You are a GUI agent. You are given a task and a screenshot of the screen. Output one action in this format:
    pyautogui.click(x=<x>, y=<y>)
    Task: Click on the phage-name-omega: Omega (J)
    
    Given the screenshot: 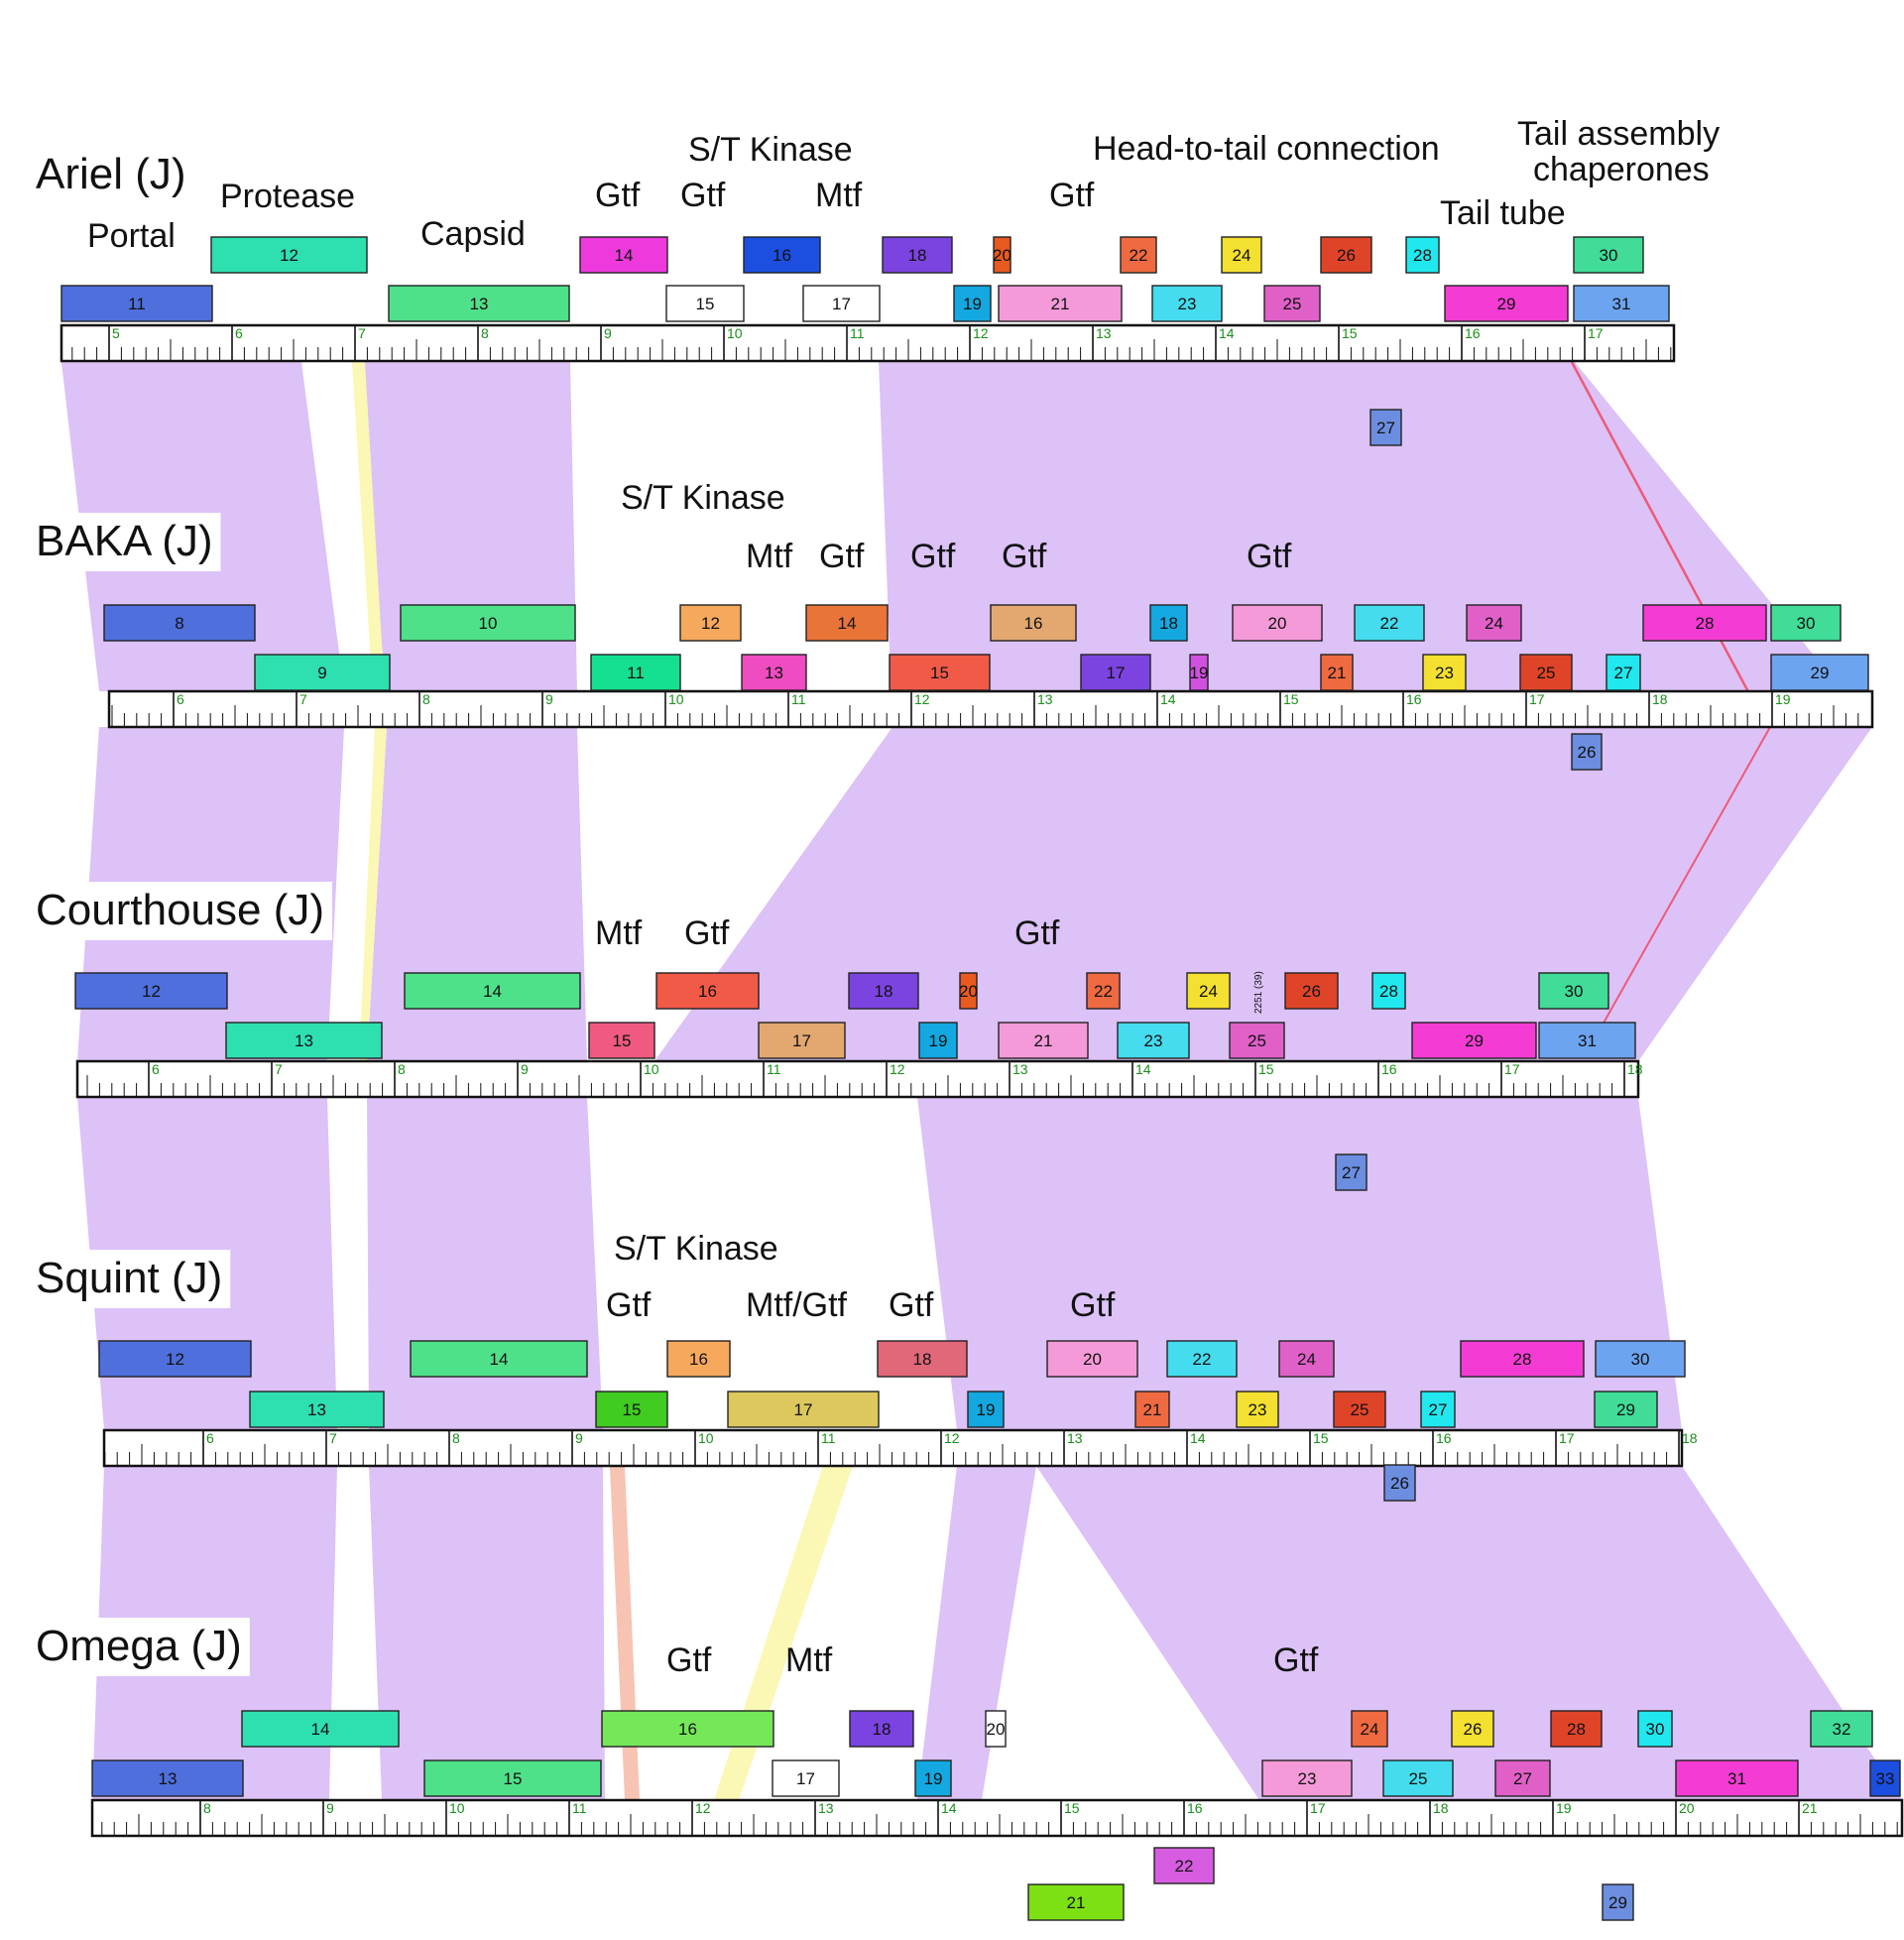 What is the action you would take?
    pyautogui.click(x=140, y=1647)
    